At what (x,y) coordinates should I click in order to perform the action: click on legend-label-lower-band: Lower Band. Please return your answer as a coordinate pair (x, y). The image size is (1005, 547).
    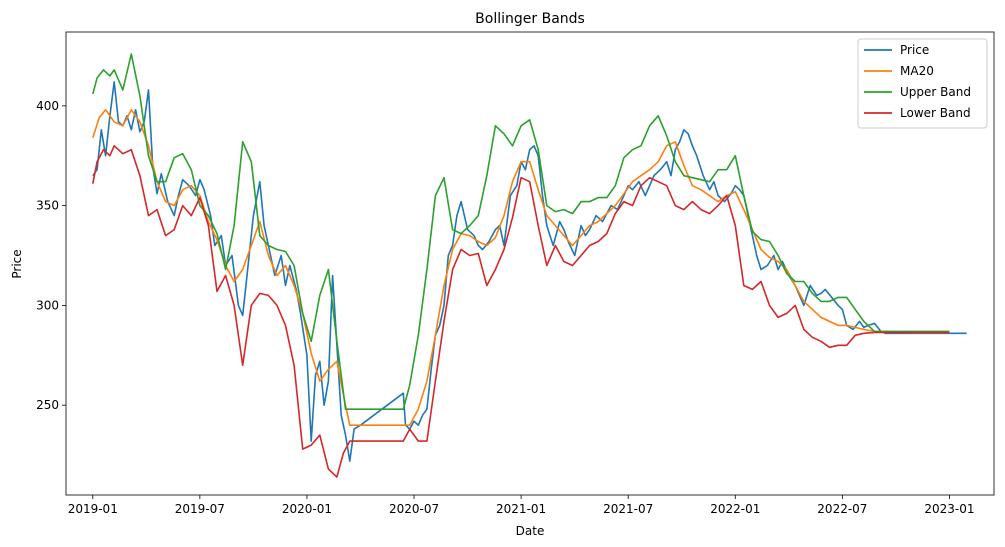
    Looking at the image, I should click on (935, 113).